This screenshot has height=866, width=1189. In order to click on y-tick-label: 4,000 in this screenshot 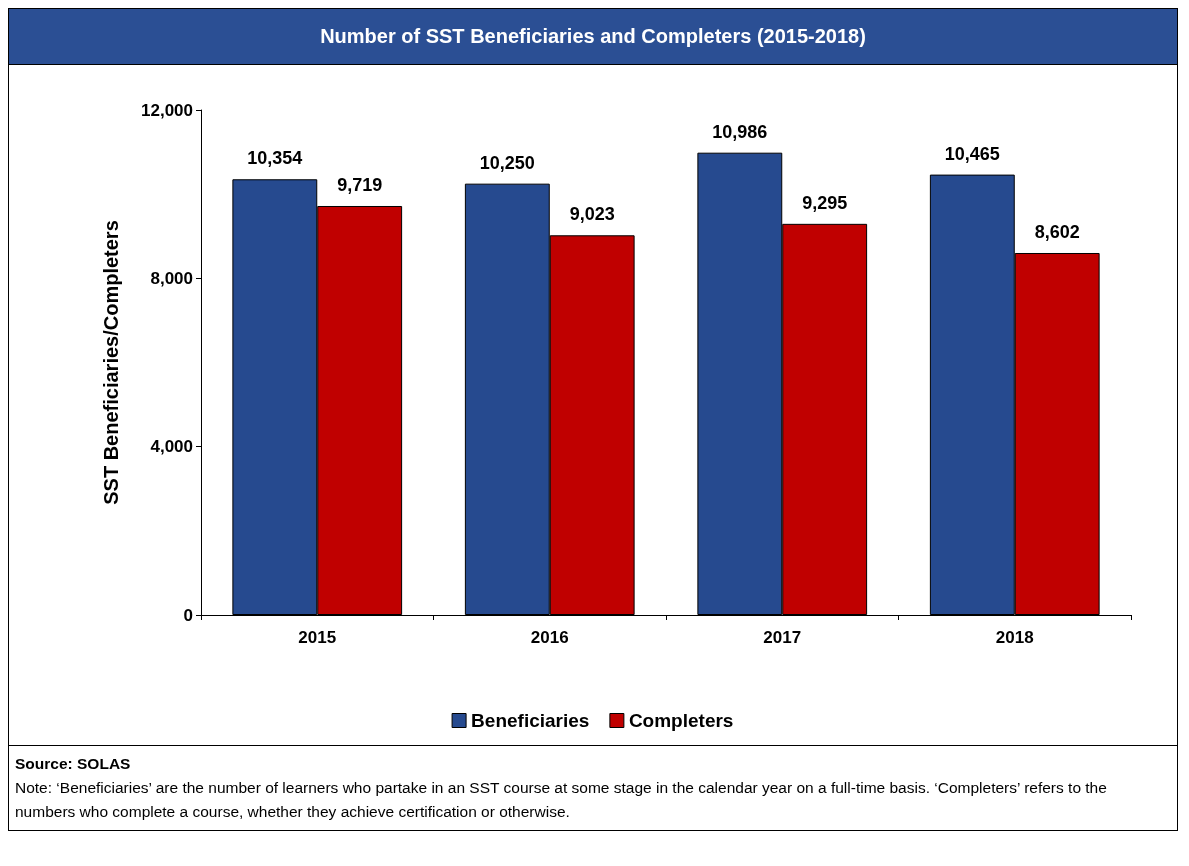, I will do `click(171, 447)`.